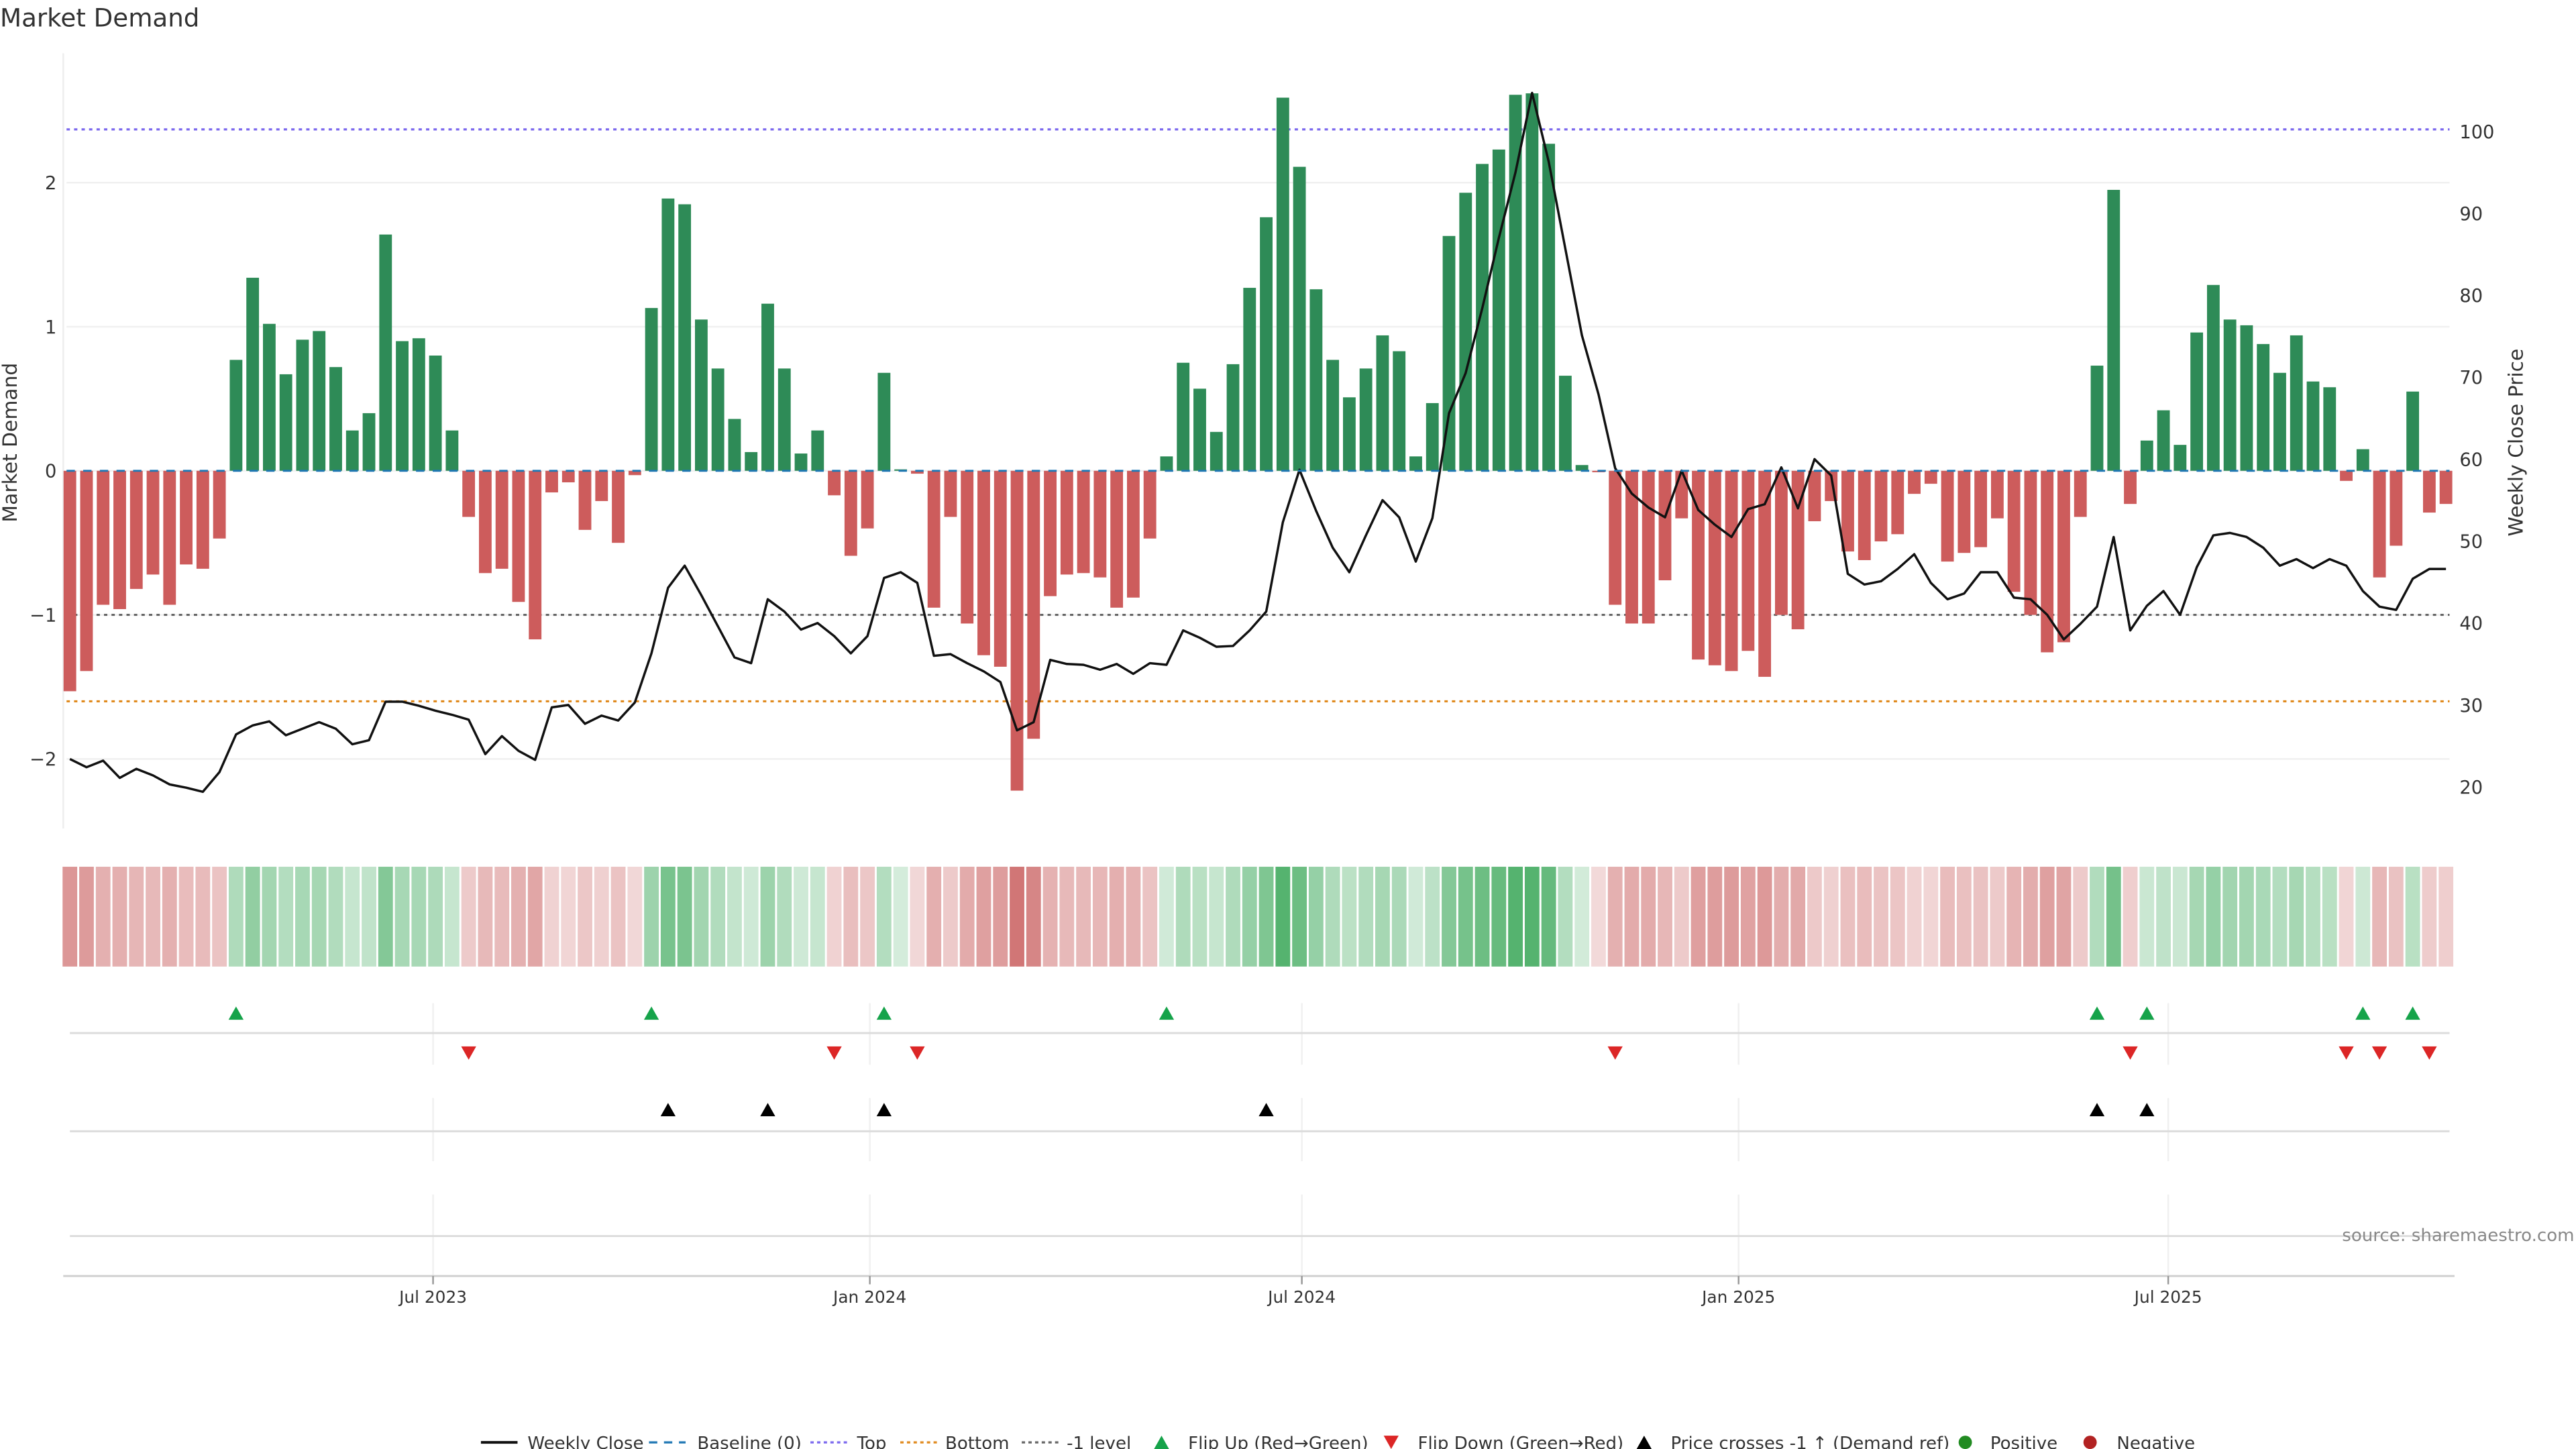 The height and width of the screenshot is (1449, 2576). I want to click on y2-tick-label: 40, so click(2471, 624).